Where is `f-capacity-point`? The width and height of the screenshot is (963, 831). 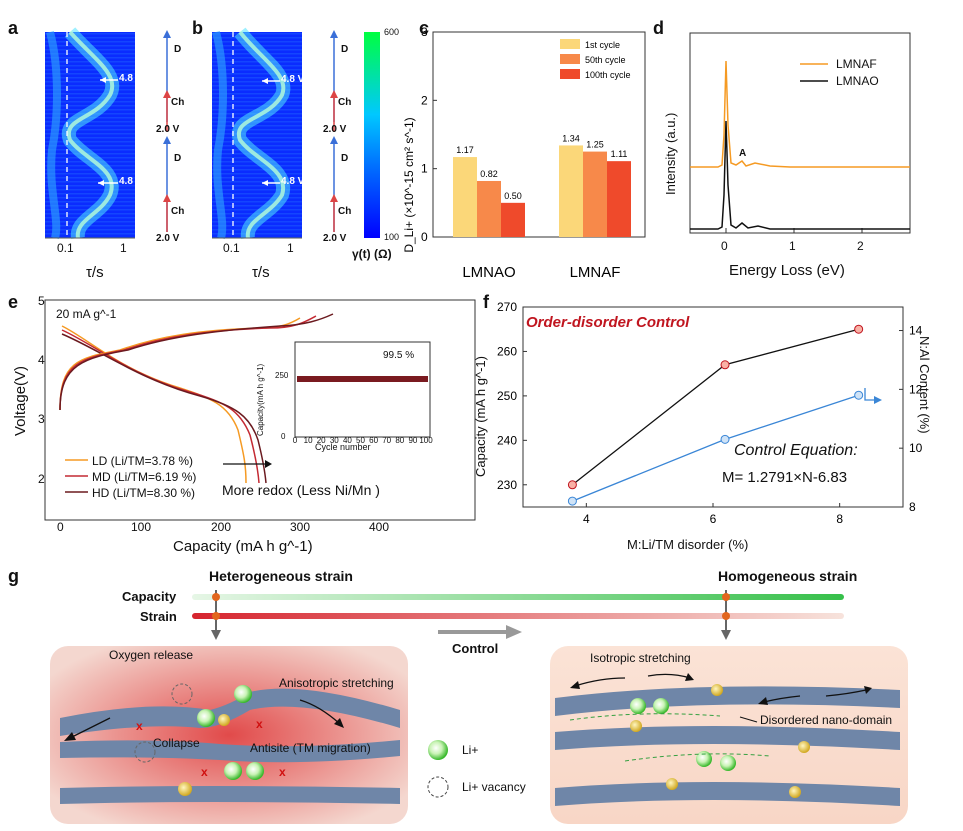
f-capacity-point is located at coordinates (572, 485).